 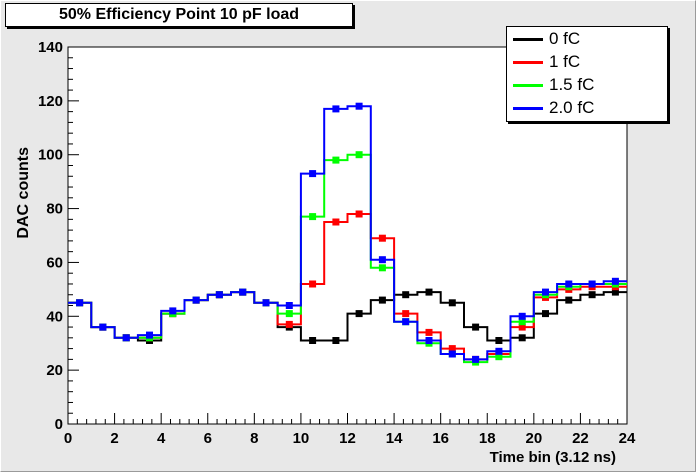 What do you see at coordinates (54, 370) in the screenshot?
I see `y-tick-label-1: 20` at bounding box center [54, 370].